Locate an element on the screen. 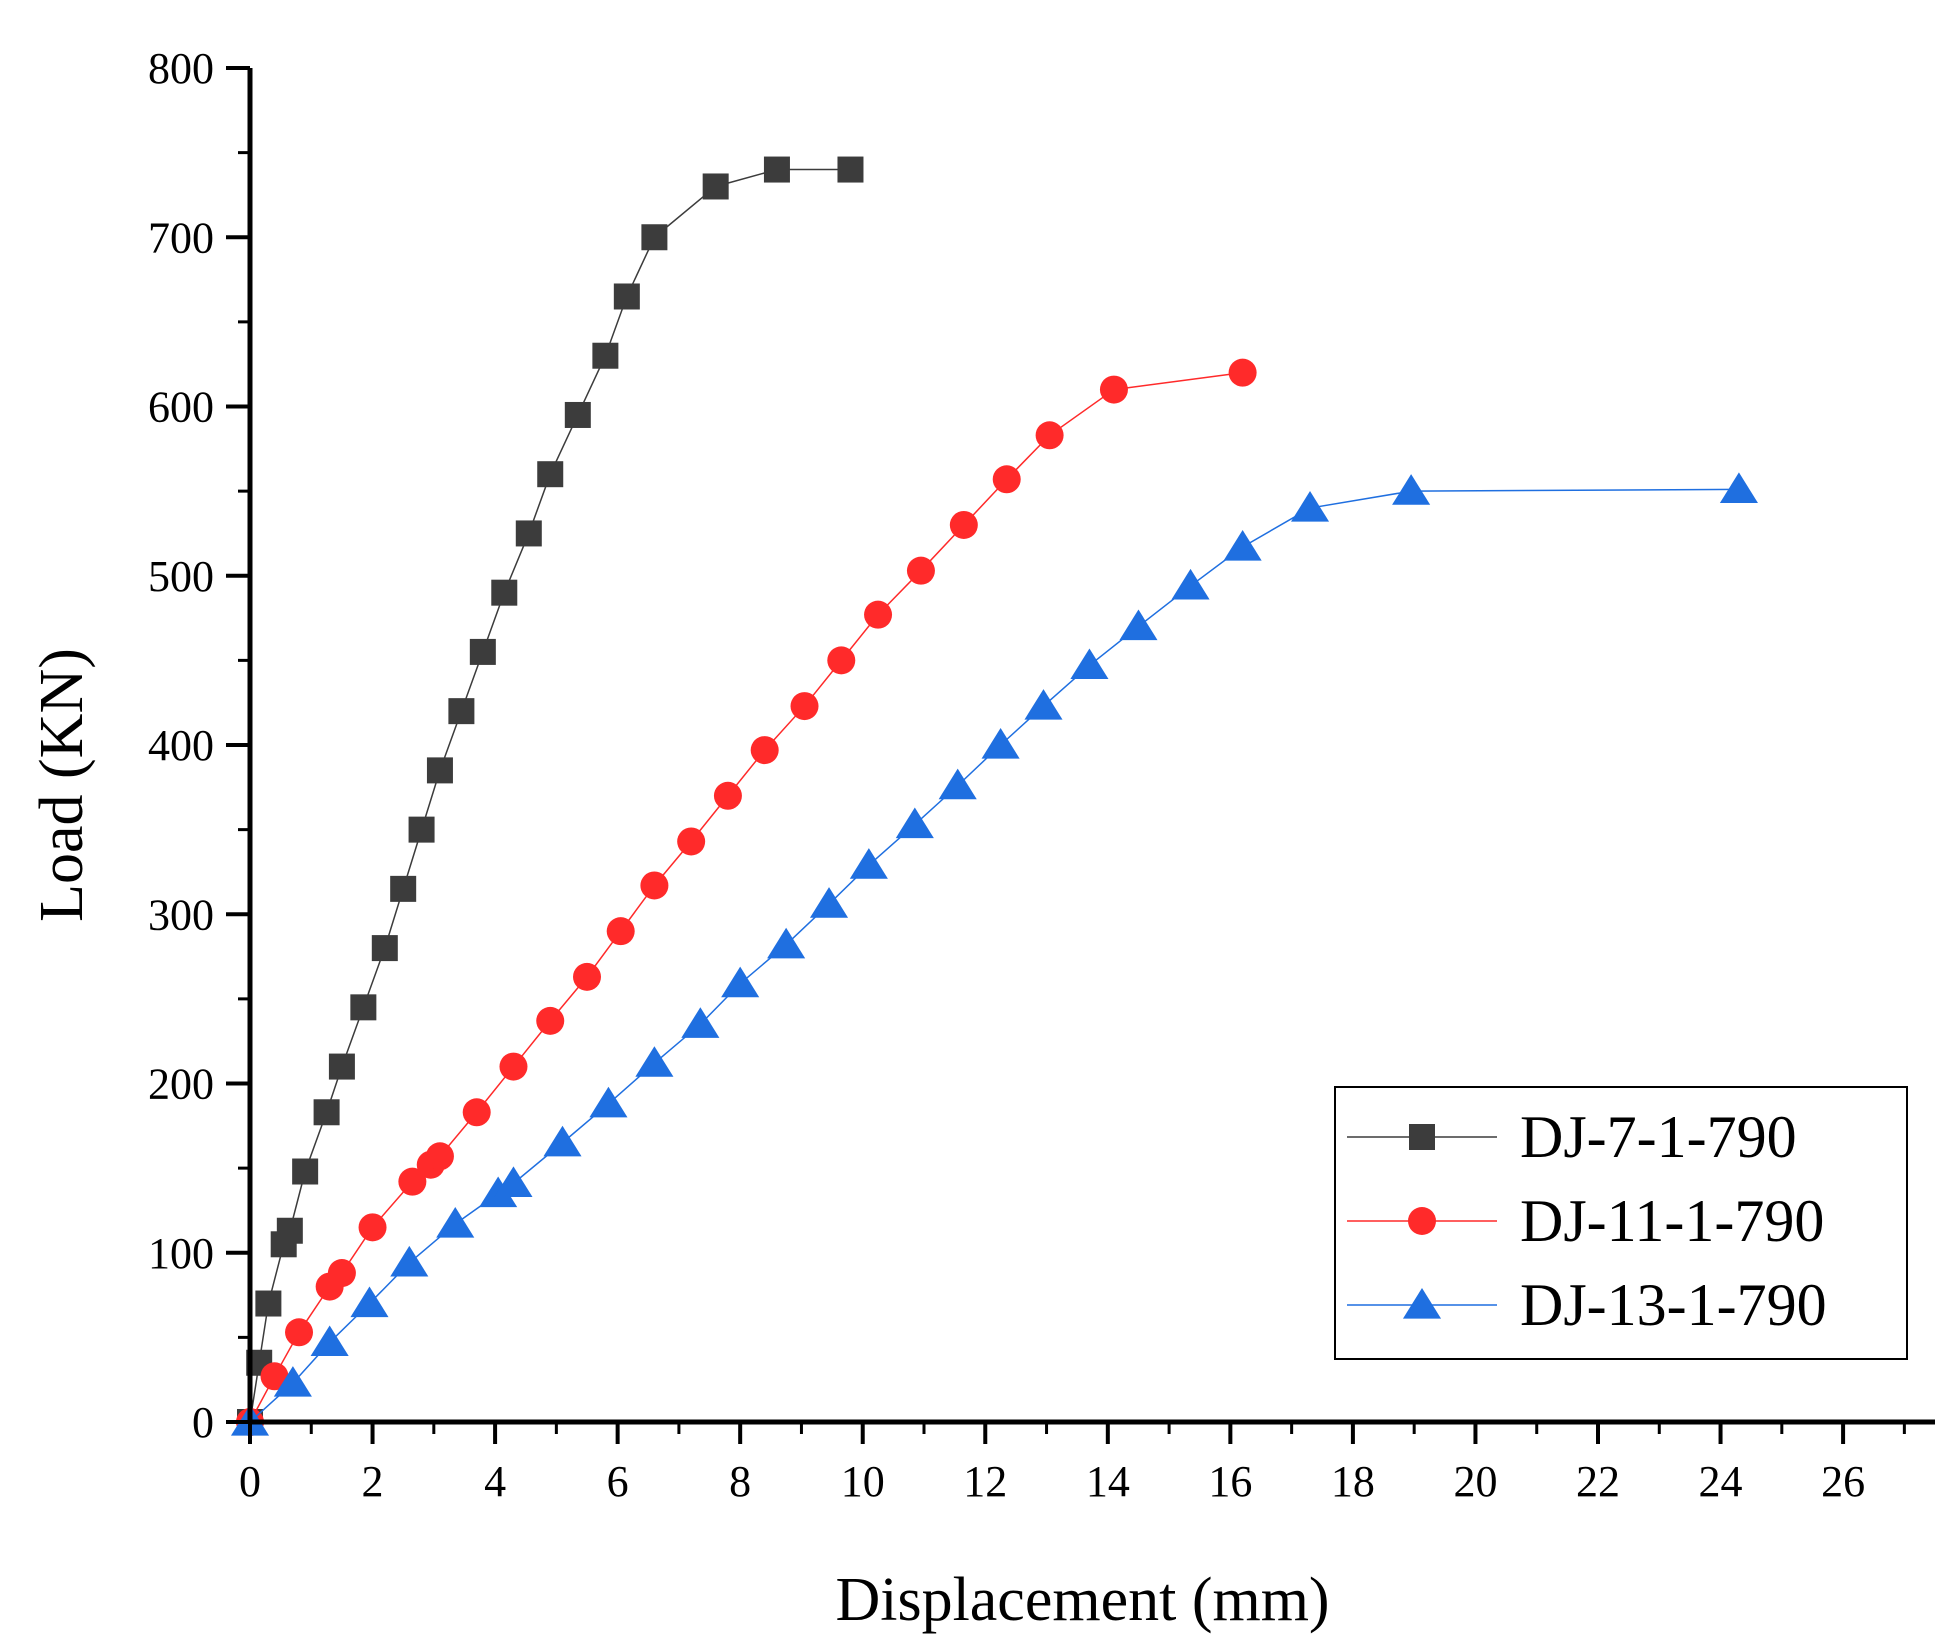 Image resolution: width=1950 pixels, height=1650 pixels. legend: DJ-7-1-790 DJ-11-1-790 DJ-13-1-790 is located at coordinates (1621, 1223).